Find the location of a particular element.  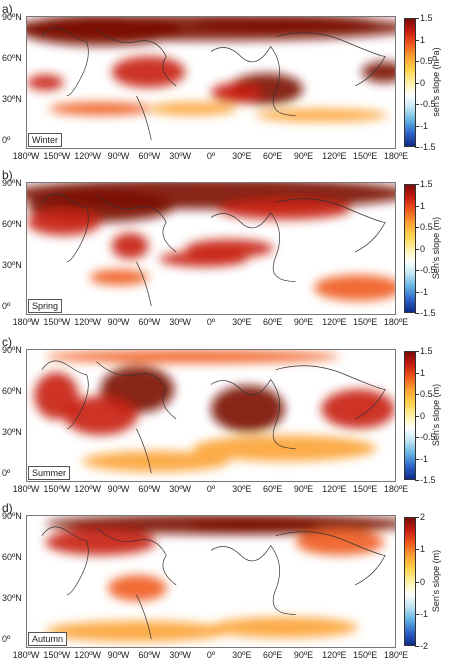

season-label: Winter is located at coordinates (45, 140).